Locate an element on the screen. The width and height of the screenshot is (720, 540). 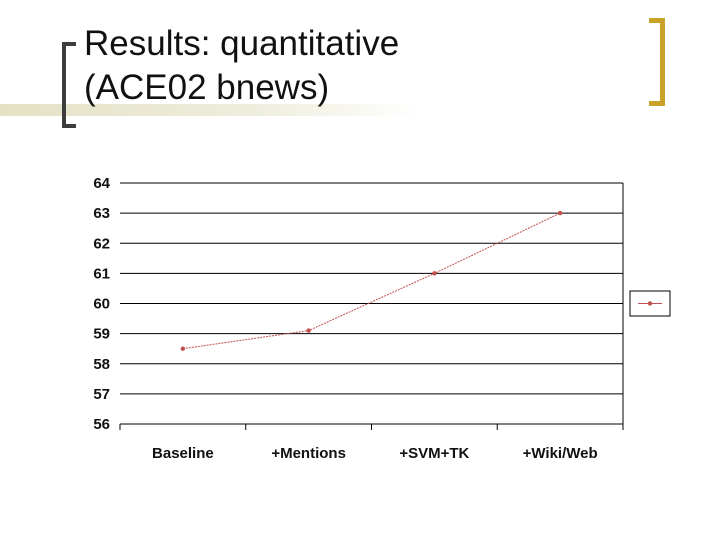
legend-marker is located at coordinates (650, 303).